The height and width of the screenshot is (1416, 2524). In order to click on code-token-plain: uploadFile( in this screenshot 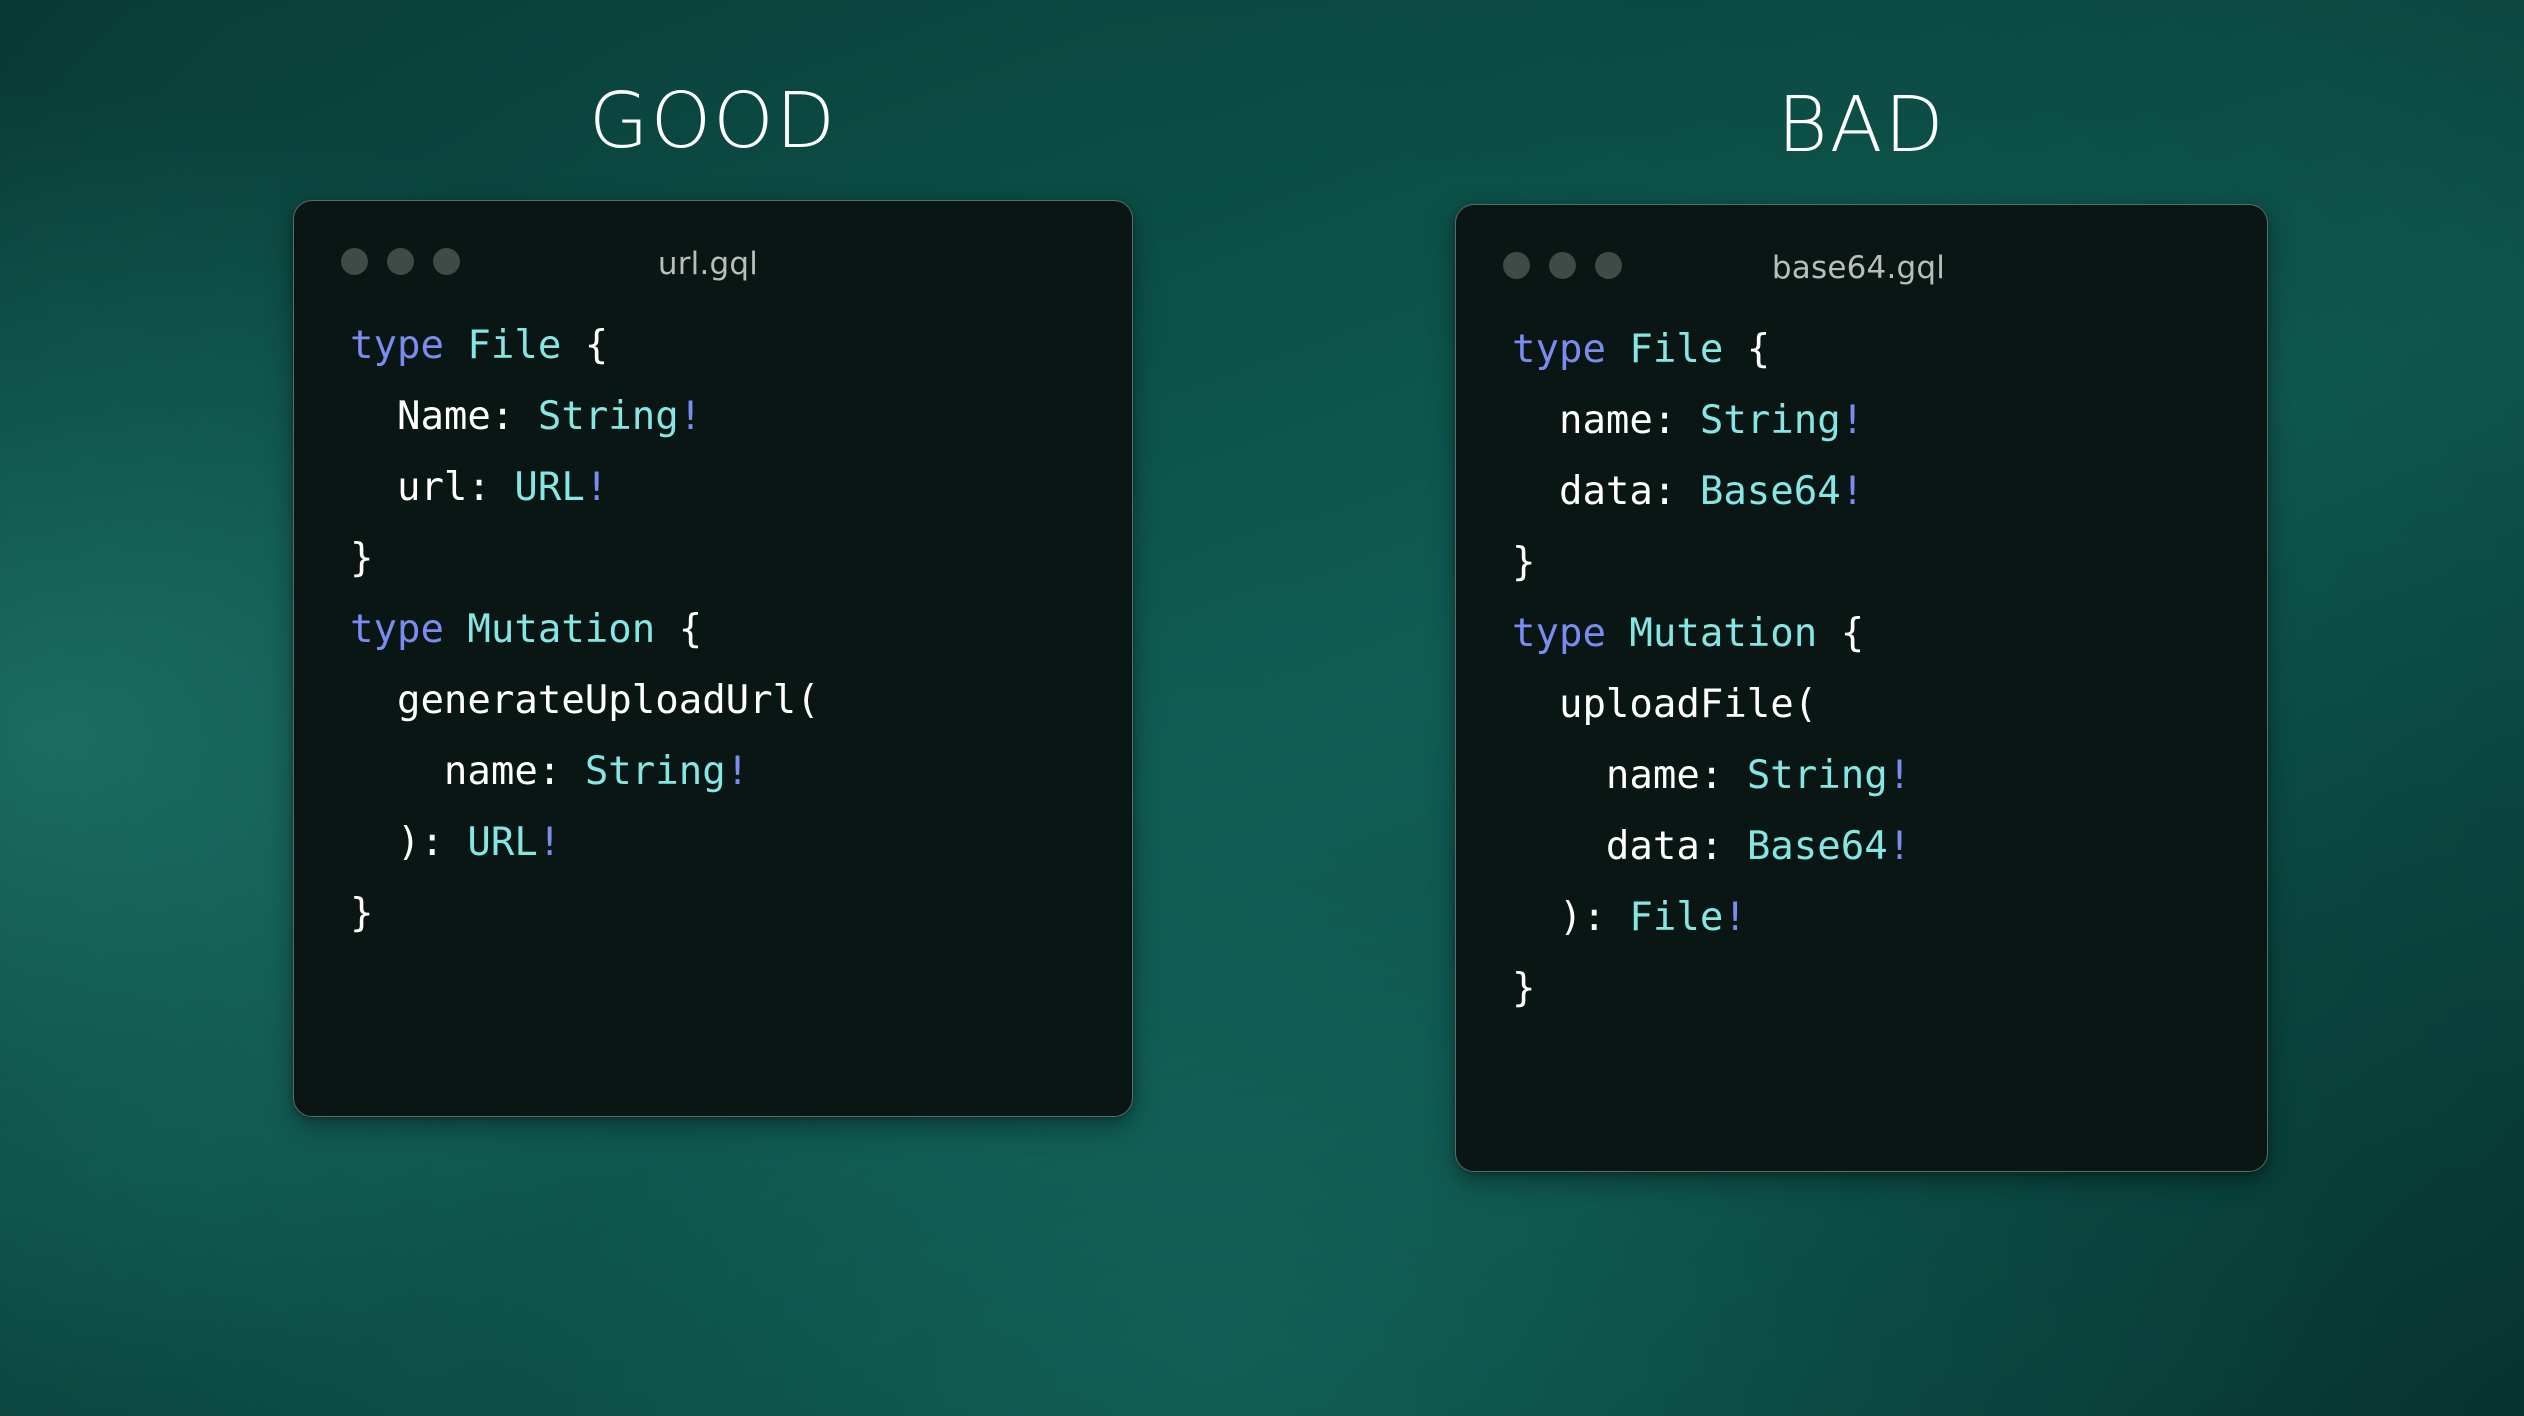, I will do `click(1665, 704)`.